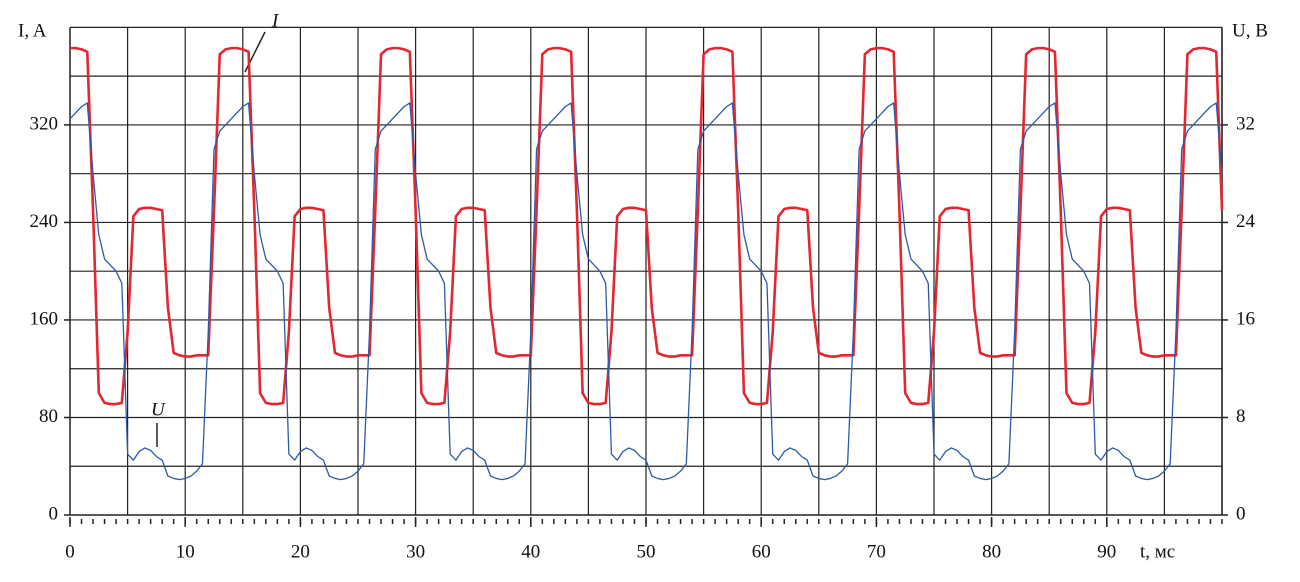 The width and height of the screenshot is (1300, 582). I want to click on y2-tick-label: 32, so click(1245, 123).